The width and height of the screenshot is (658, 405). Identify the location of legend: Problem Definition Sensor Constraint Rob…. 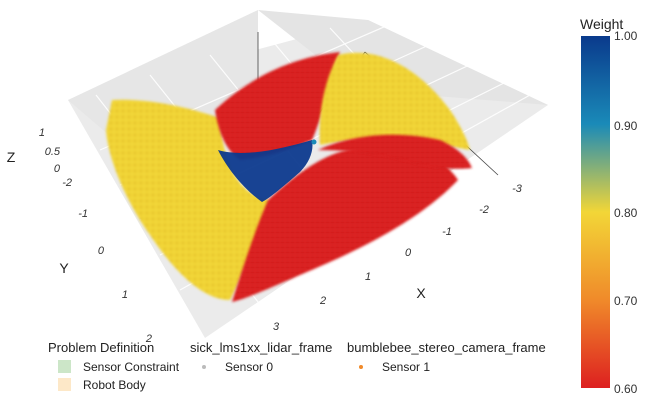
(297, 366).